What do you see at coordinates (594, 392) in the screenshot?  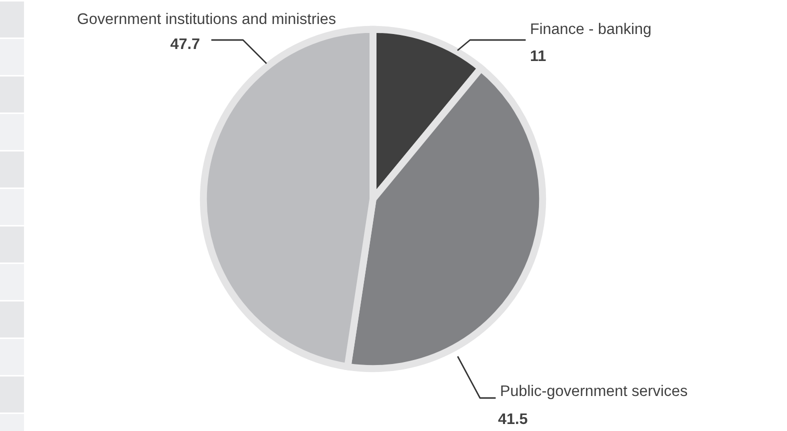 I see `slice-label: Public-government services` at bounding box center [594, 392].